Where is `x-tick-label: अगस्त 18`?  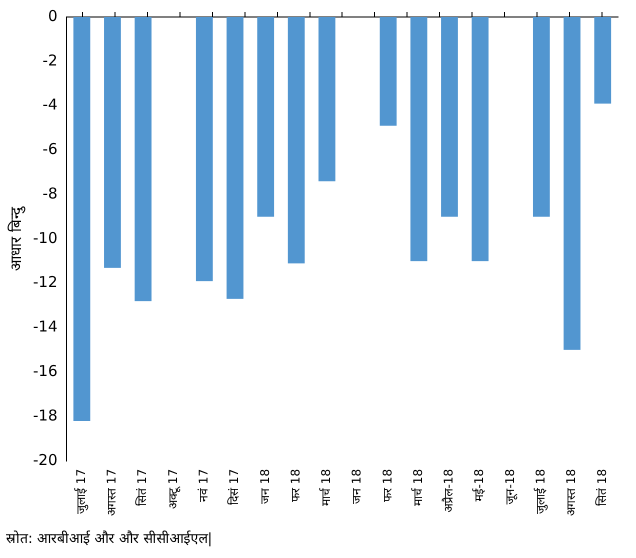 x-tick-label: अगस्त 18 is located at coordinates (571, 492).